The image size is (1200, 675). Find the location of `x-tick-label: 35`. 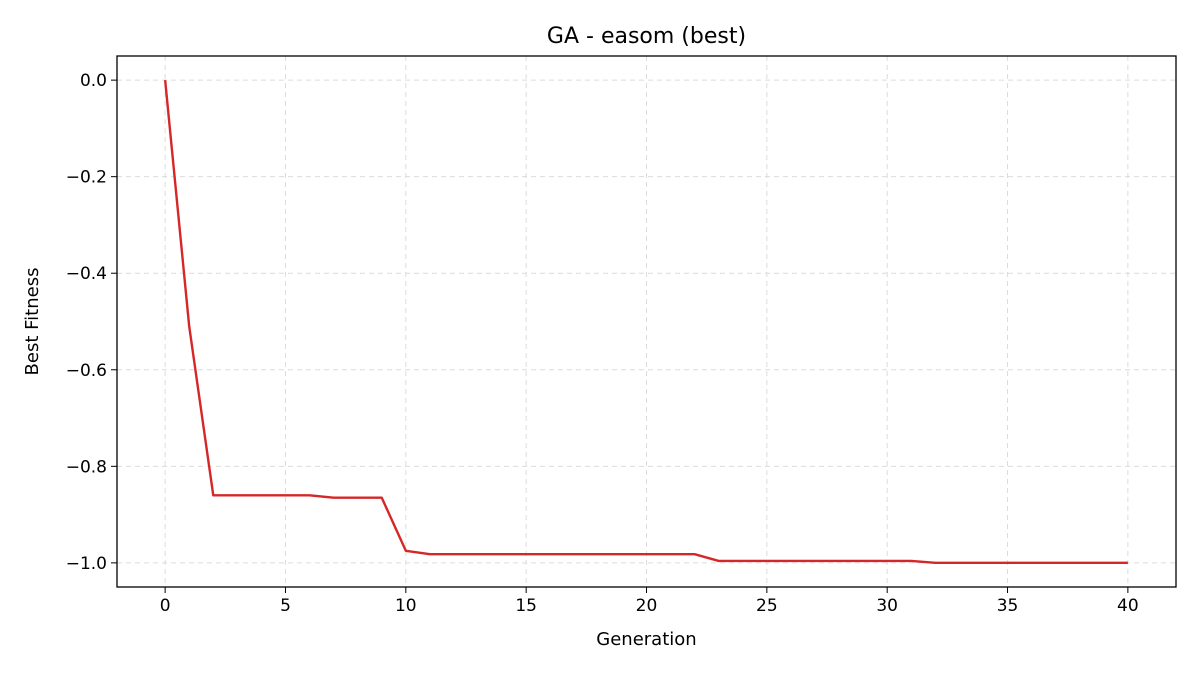

x-tick-label: 35 is located at coordinates (1008, 606).